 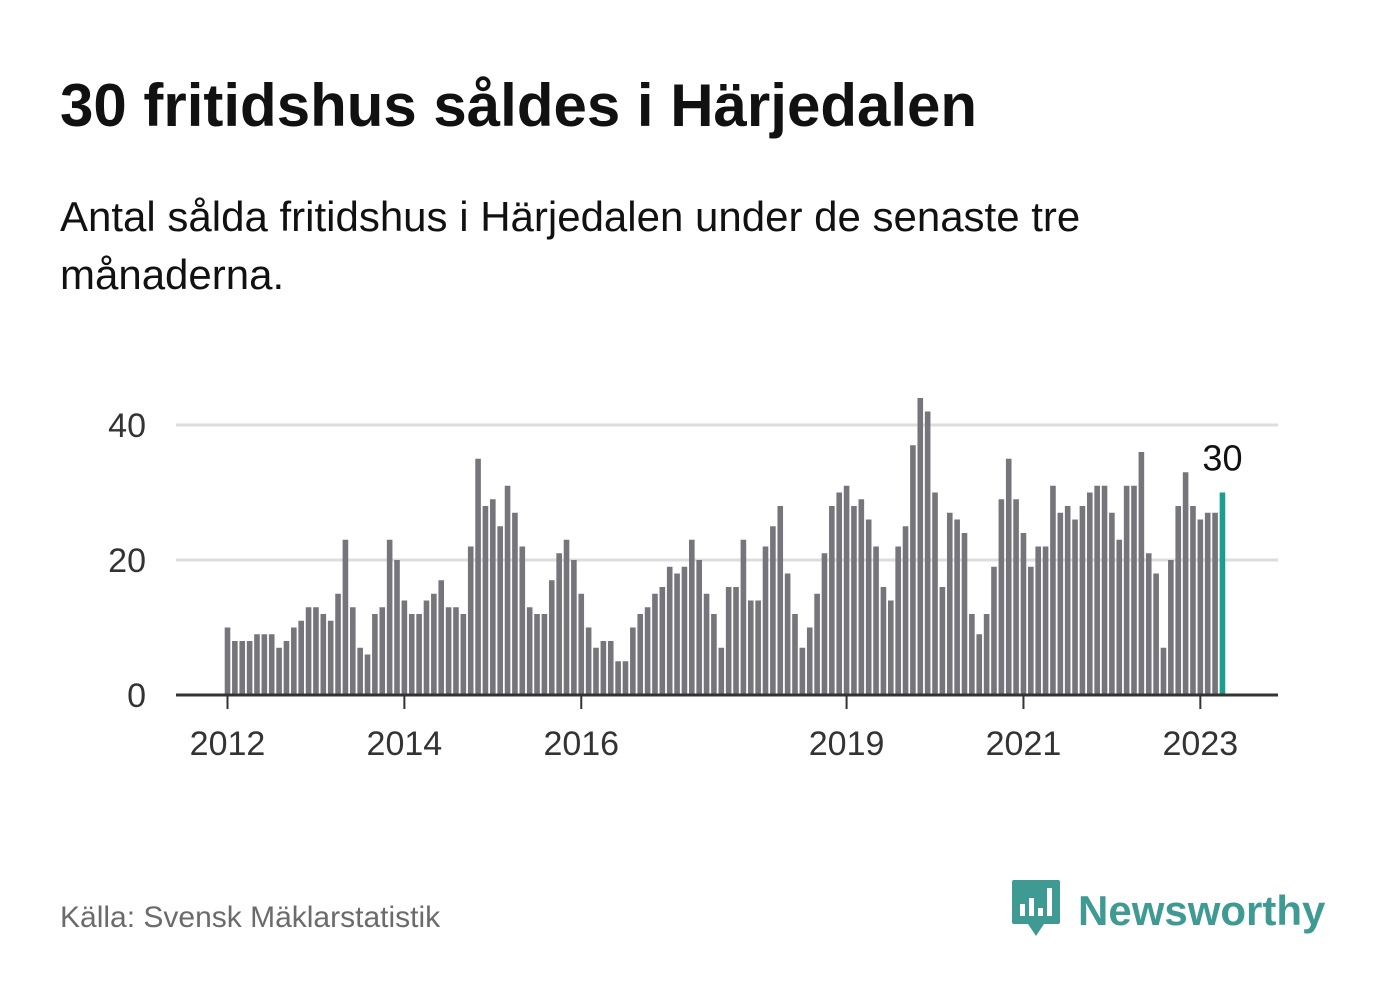 What do you see at coordinates (127, 426) in the screenshot?
I see `y-tick-label: 40` at bounding box center [127, 426].